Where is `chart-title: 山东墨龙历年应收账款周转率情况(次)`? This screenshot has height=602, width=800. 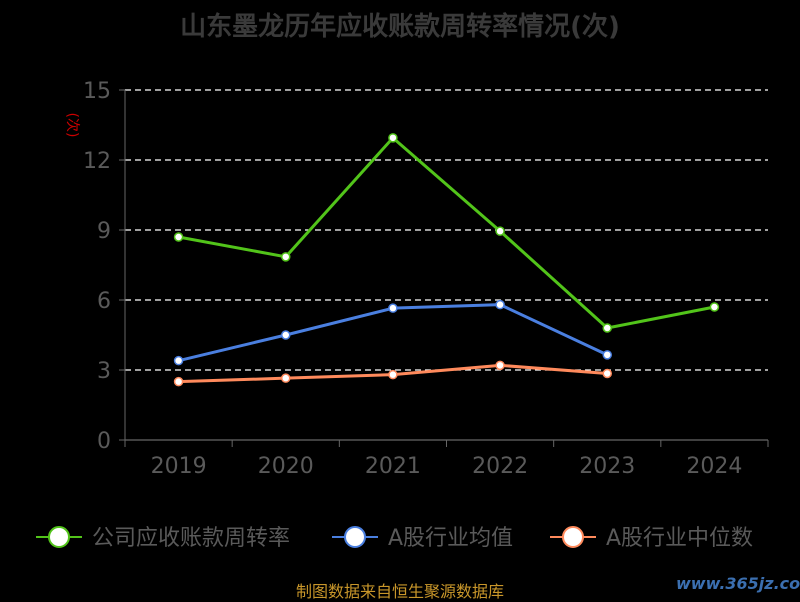
chart-title: 山东墨龙历年应收账款周转率情况(次) is located at coordinates (400, 27).